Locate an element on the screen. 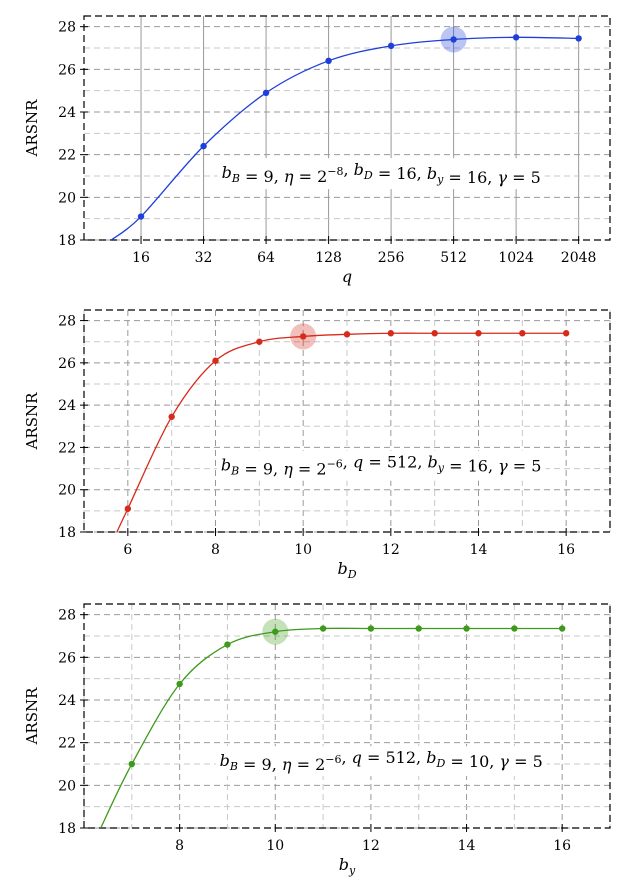 This screenshot has height=882, width=628. x-tick-label: 128 is located at coordinates (328, 258).